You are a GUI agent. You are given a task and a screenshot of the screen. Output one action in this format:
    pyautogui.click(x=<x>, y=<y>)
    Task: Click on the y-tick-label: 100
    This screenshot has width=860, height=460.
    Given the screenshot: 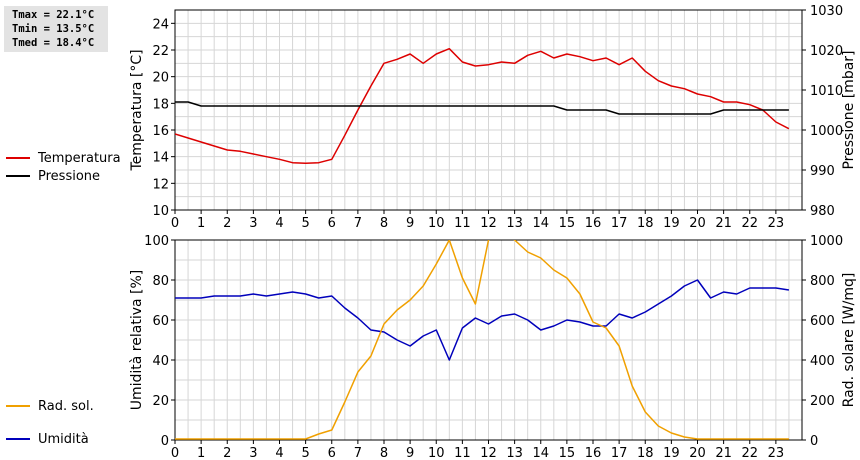 What is the action you would take?
    pyautogui.click(x=156, y=241)
    